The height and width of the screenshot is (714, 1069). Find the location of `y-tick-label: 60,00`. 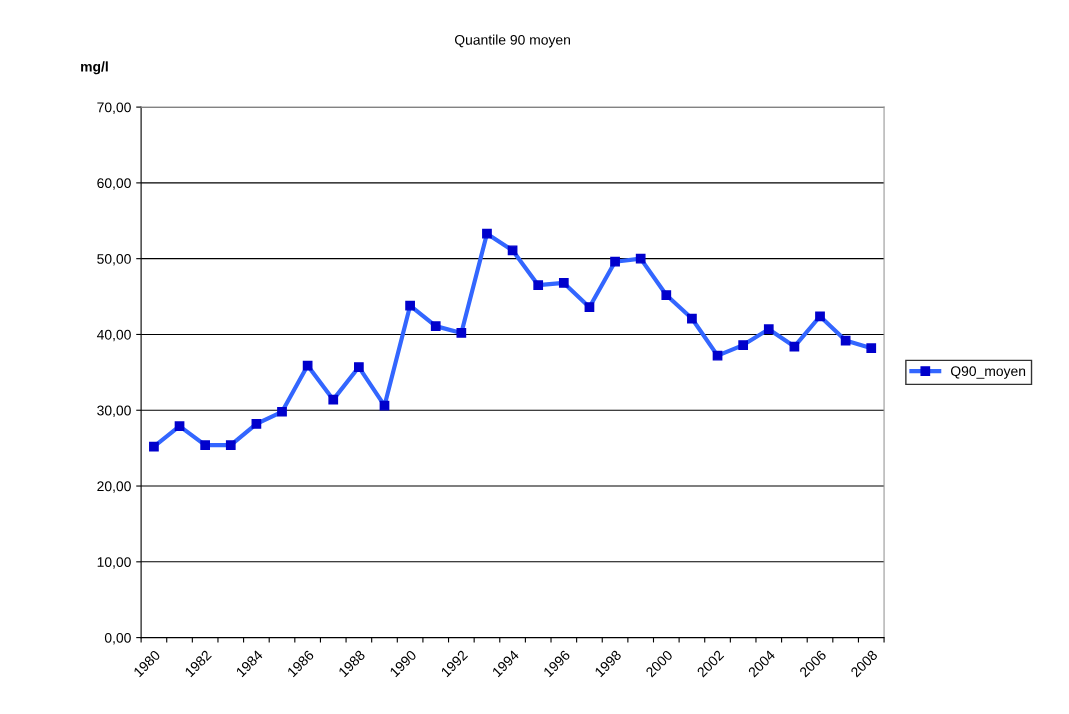

y-tick-label: 60,00 is located at coordinates (114, 184).